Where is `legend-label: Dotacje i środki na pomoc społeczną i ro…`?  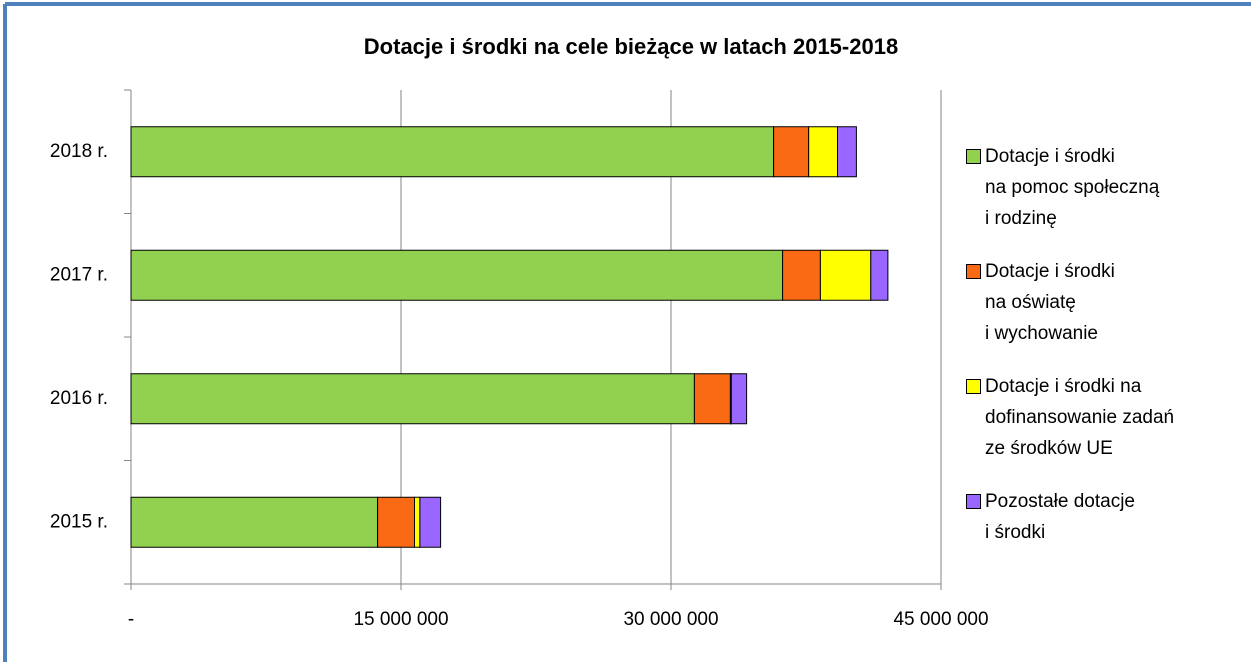
legend-label: Dotacje i środki na pomoc społeczną i ro… is located at coordinates (1072, 187).